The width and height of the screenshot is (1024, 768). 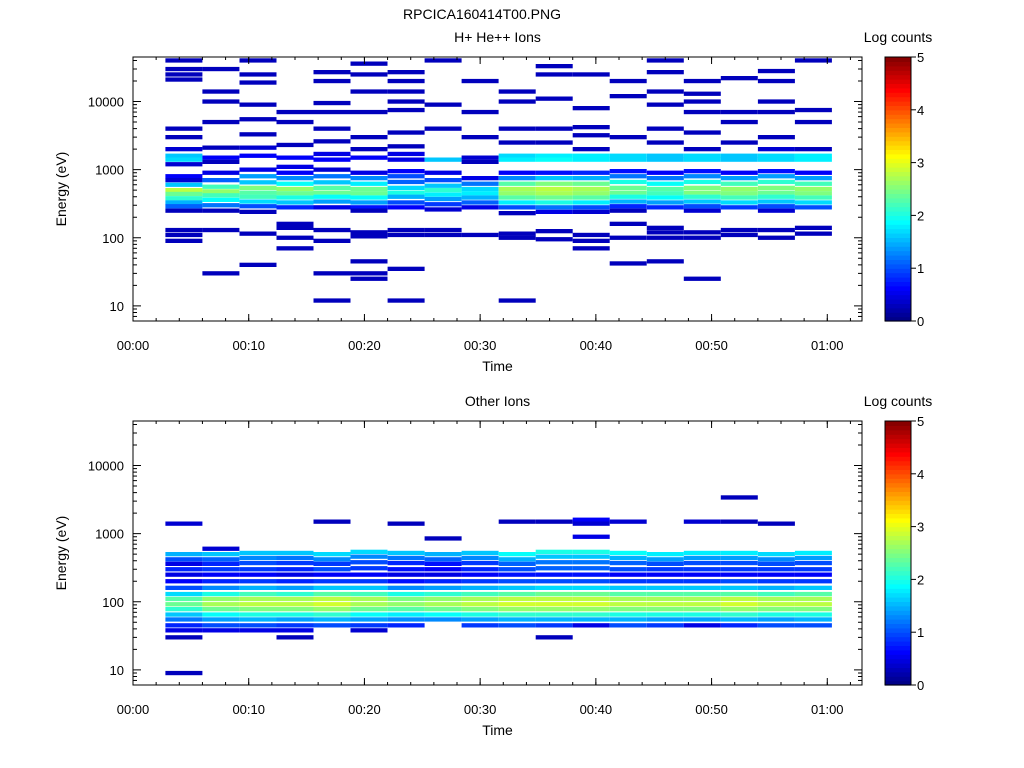 What do you see at coordinates (497, 37) in the screenshot?
I see `panel-title: H+ He++ Ions` at bounding box center [497, 37].